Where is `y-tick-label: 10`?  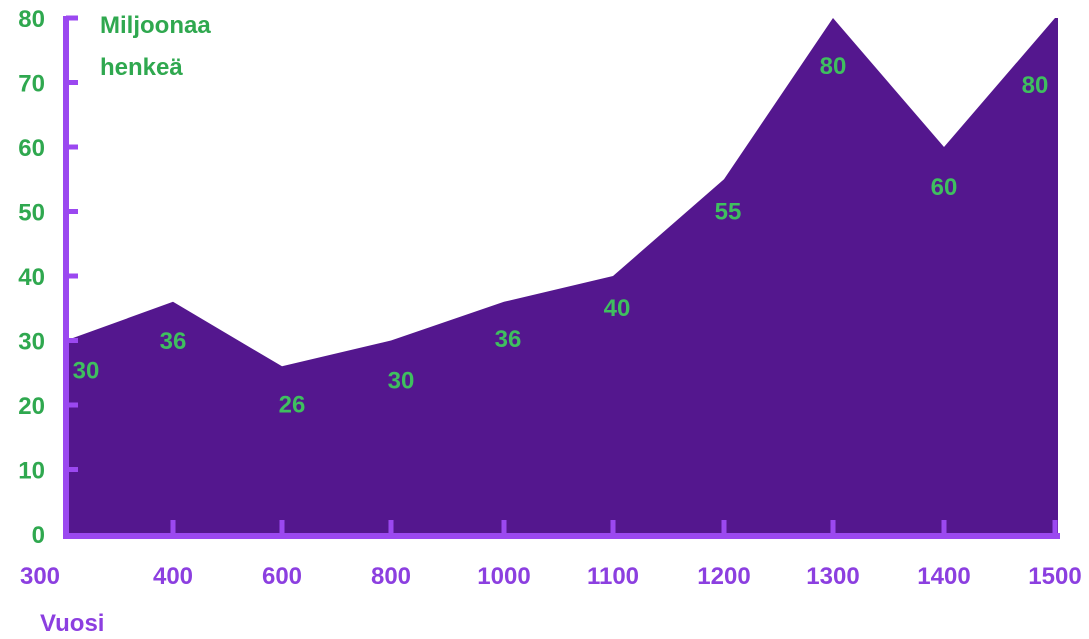
y-tick-label: 10 is located at coordinates (31, 471).